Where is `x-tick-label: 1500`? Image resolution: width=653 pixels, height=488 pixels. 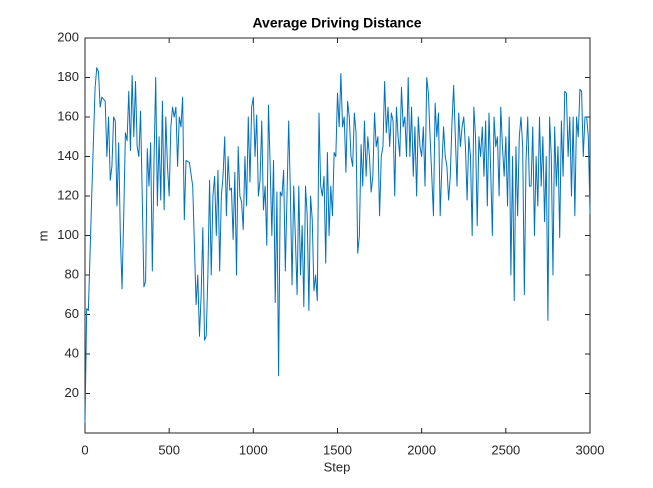 x-tick-label: 1500 is located at coordinates (337, 449).